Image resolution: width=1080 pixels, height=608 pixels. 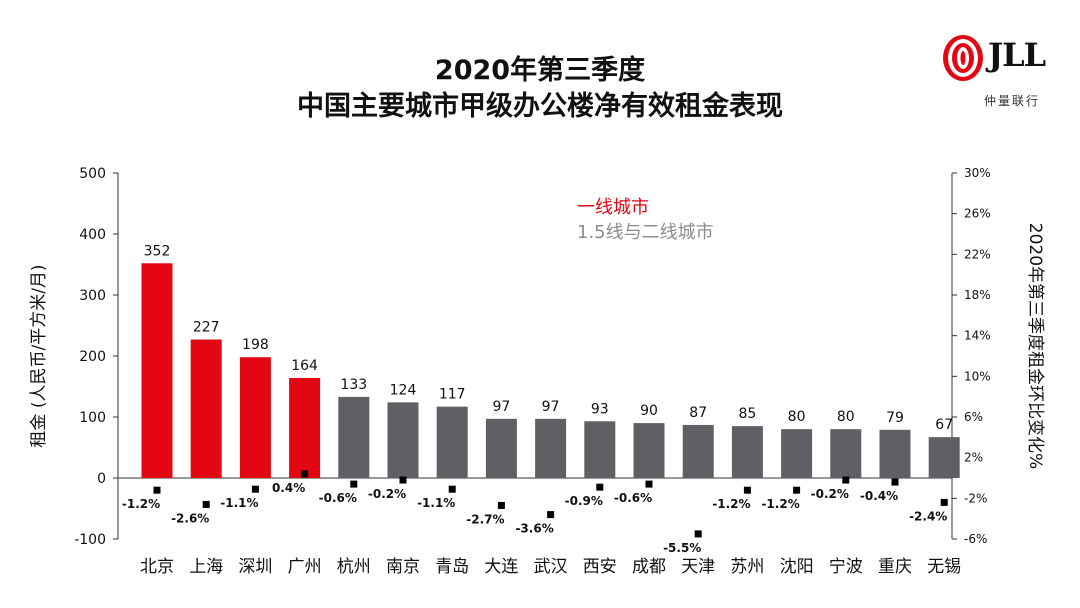 I want to click on bar-广州, so click(x=305, y=427).